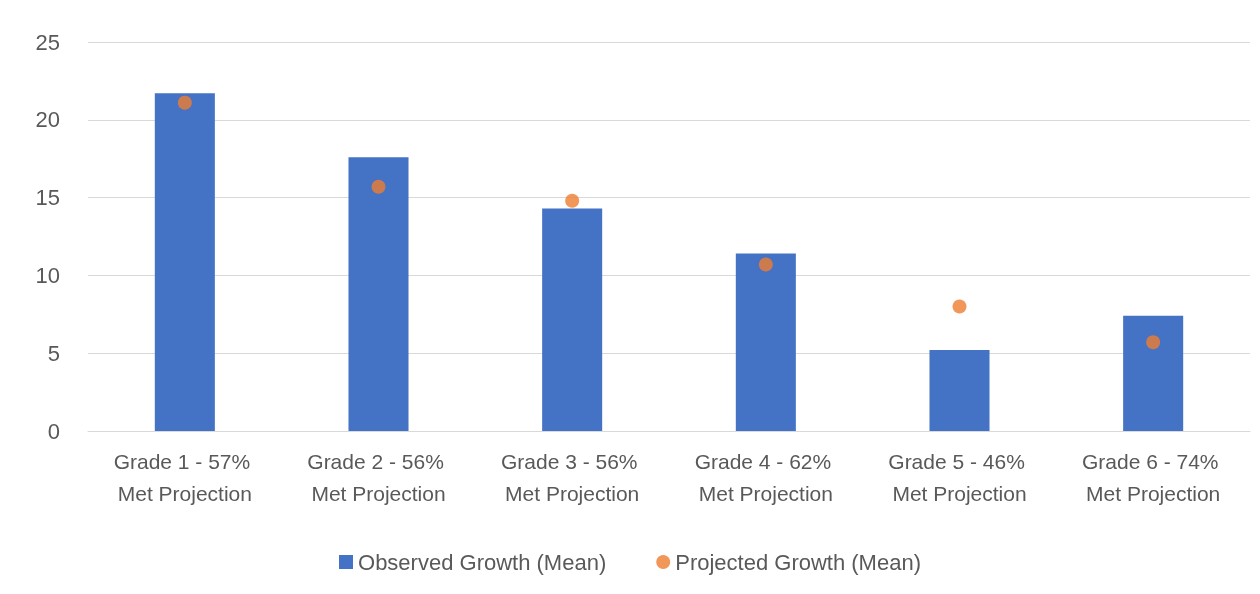  Describe the element at coordinates (572, 477) in the screenshot. I see `x-tick-label: Grade 3 - 56% Met Projection` at that location.